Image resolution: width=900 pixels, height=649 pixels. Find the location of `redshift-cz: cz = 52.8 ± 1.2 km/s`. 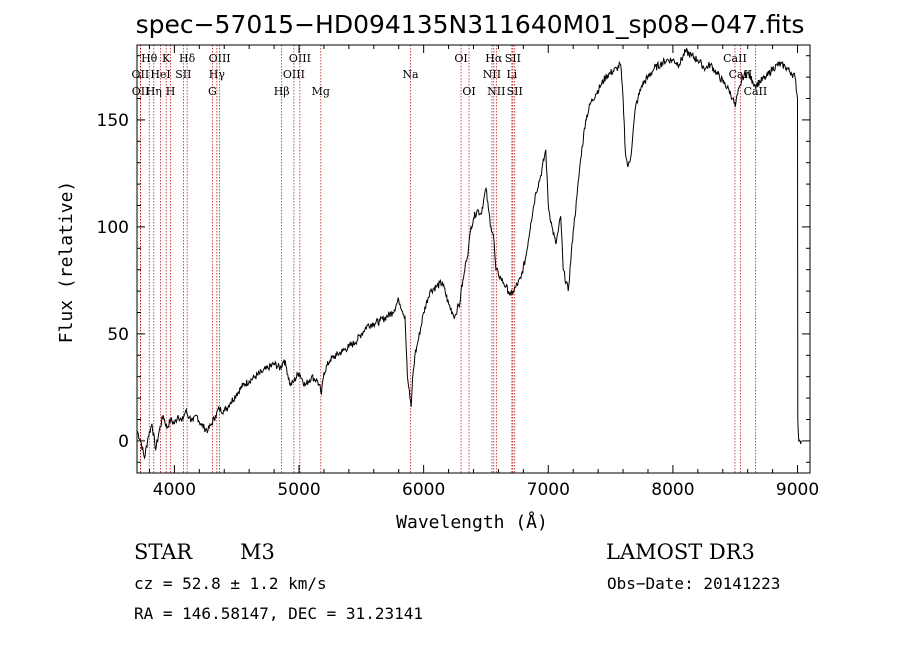

redshift-cz: cz = 52.8 ± 1.2 km/s is located at coordinates (230, 583).